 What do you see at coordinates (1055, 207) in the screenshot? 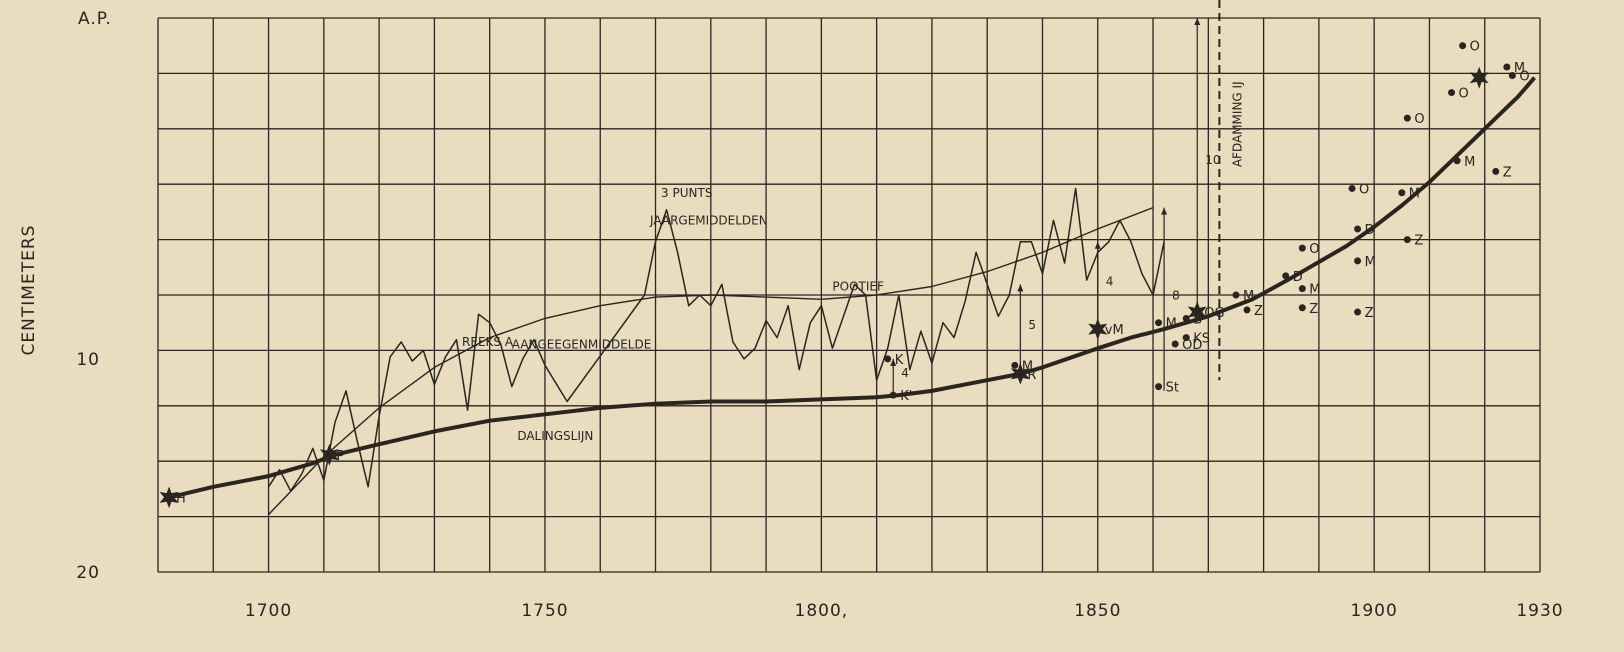
I see `vertical-markers: 4 5 4 8 10` at bounding box center [1055, 207].